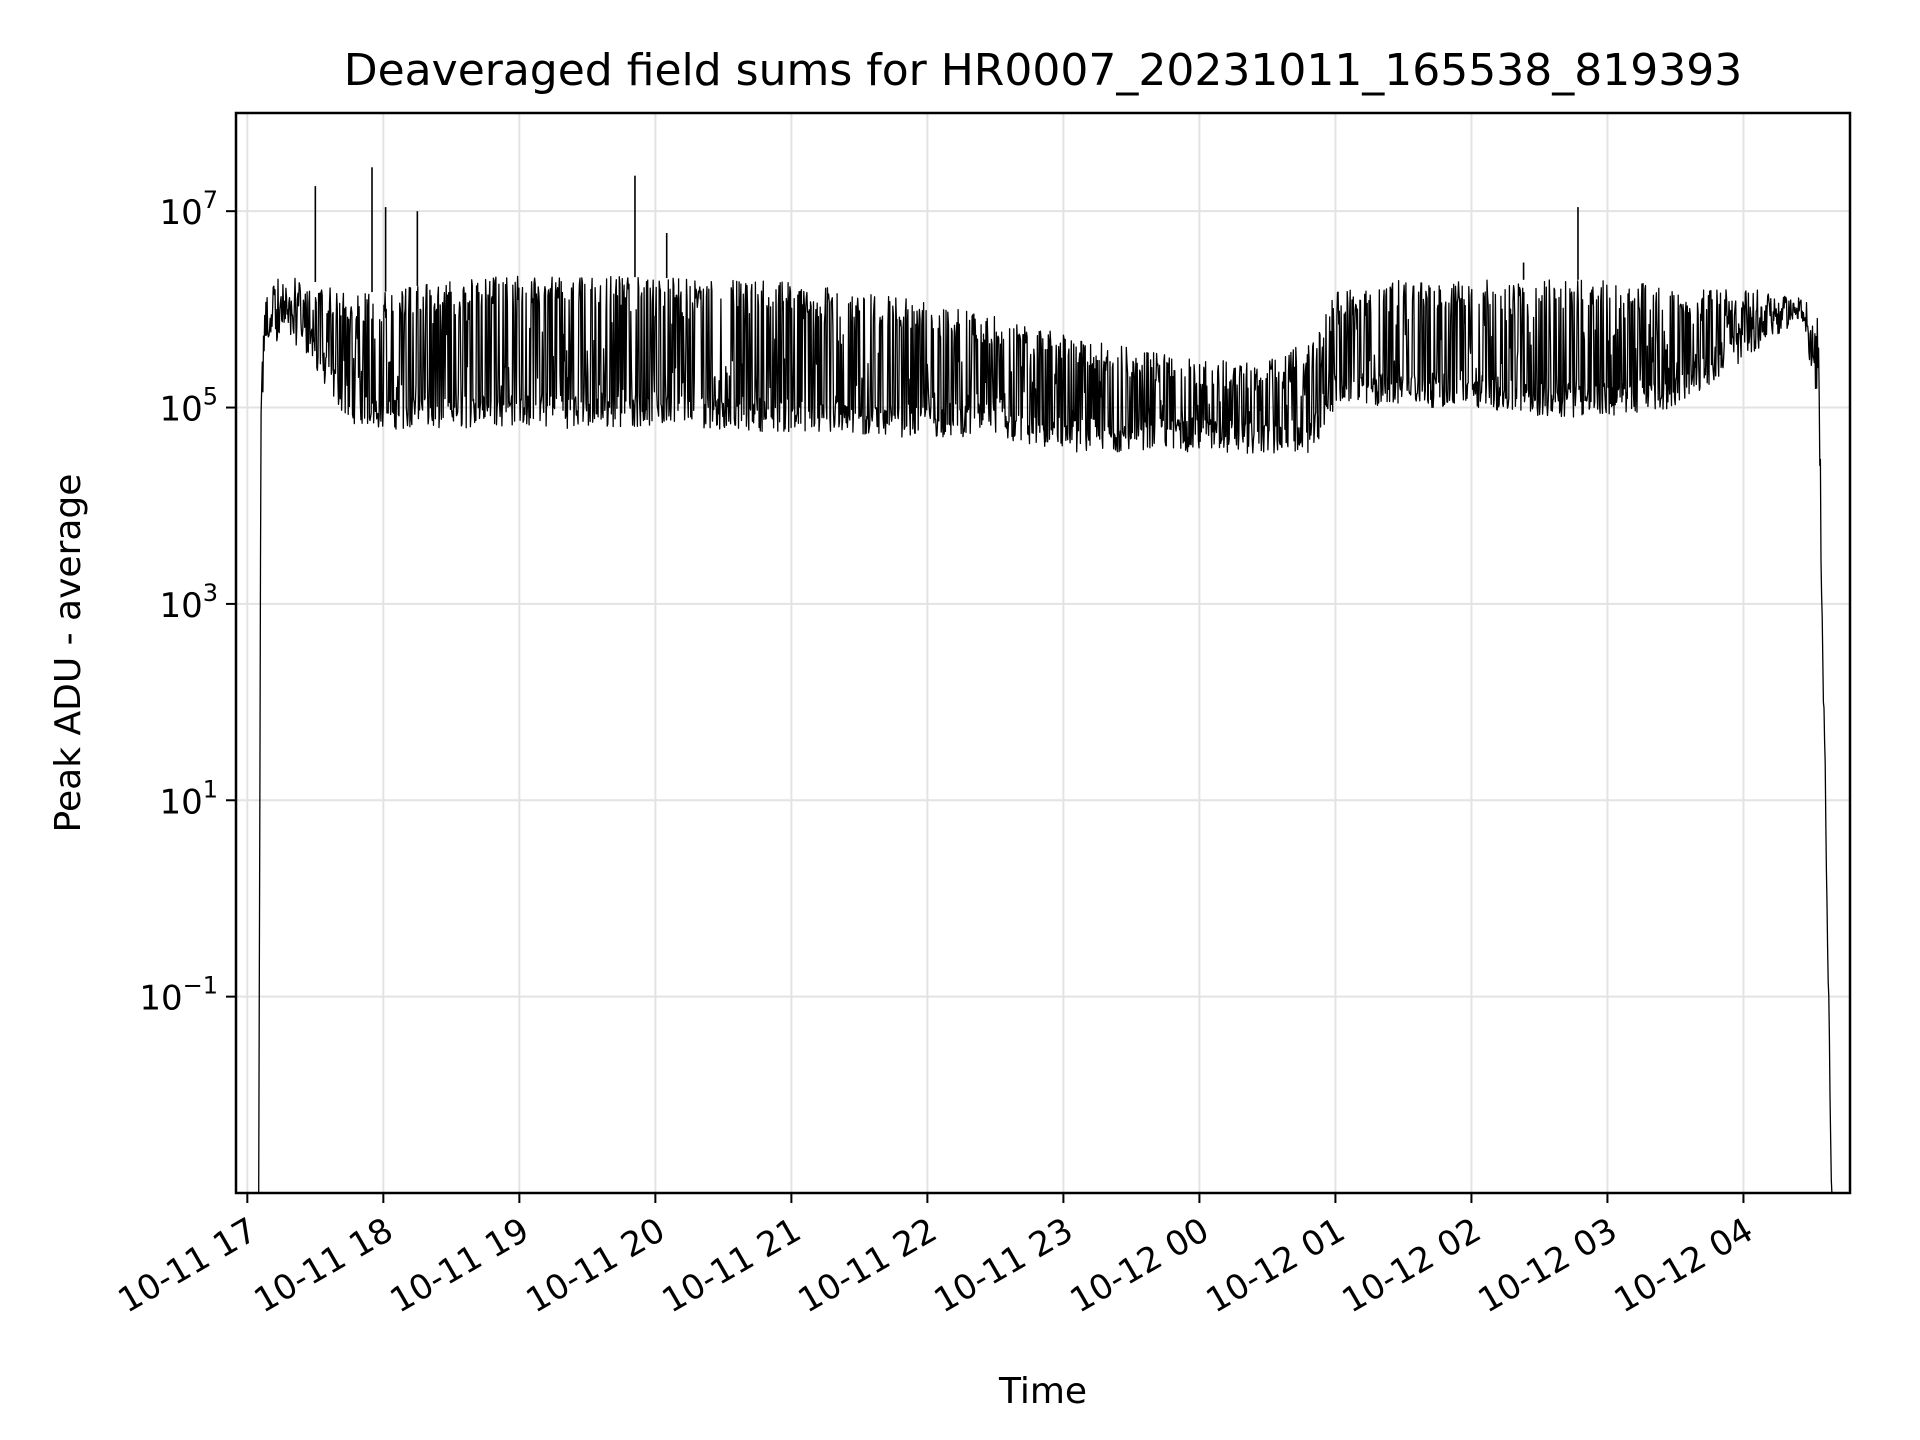  Describe the element at coordinates (210, 200) in the screenshot. I see `y-tick-exponent: 7` at that location.